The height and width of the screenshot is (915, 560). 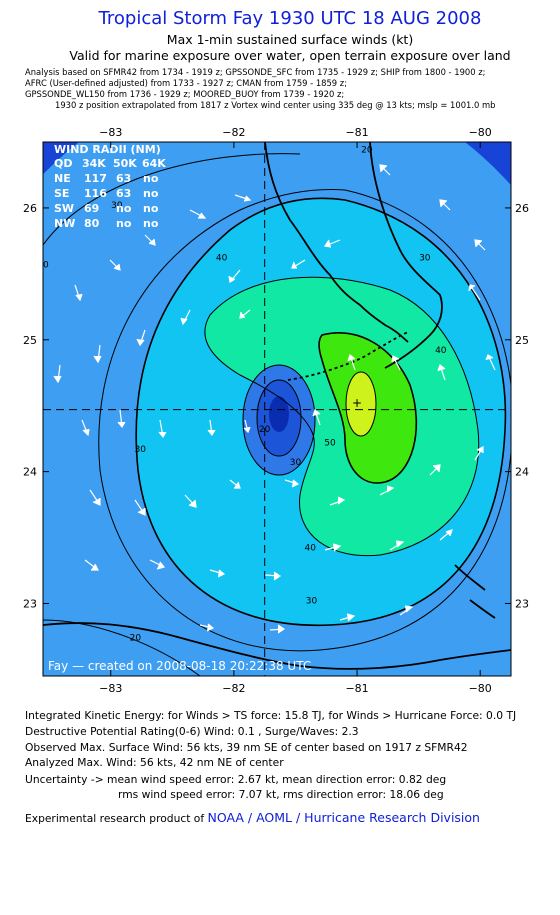 I want to click on y-tick-label-right: 24, so click(x=522, y=472).